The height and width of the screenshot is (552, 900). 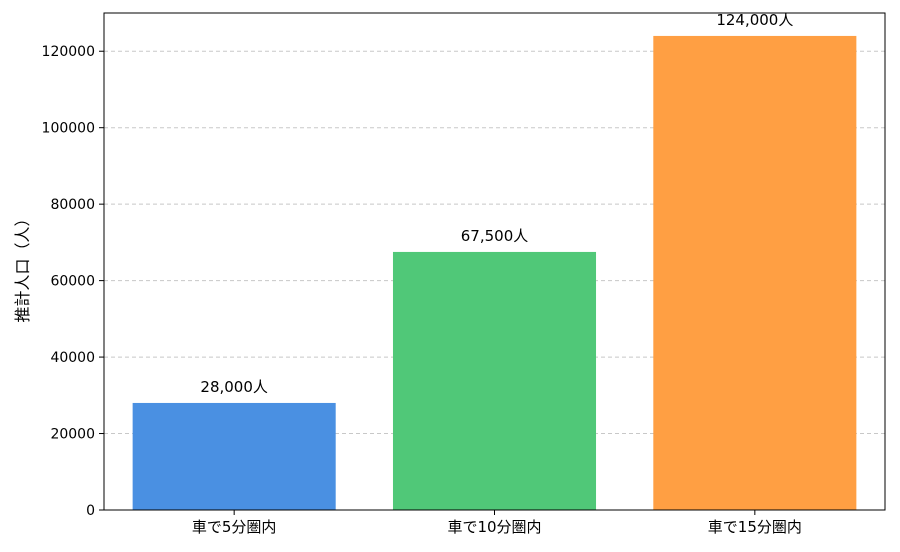 What do you see at coordinates (68, 52) in the screenshot?
I see `y-tick-label: 120000` at bounding box center [68, 52].